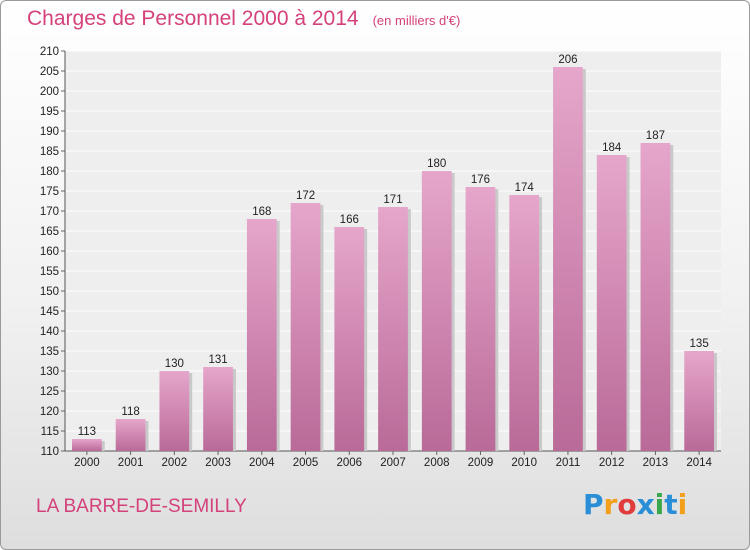 The image size is (750, 550). Describe the element at coordinates (49, 312) in the screenshot. I see `y-tick-label: 145` at that location.